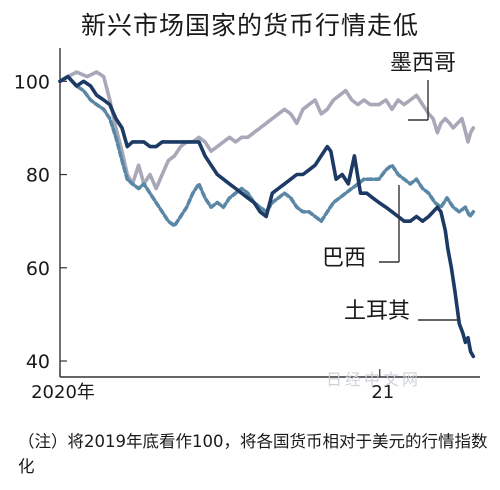 This screenshot has width=500, height=490. I want to click on series-label: 土耳其, so click(377, 311).